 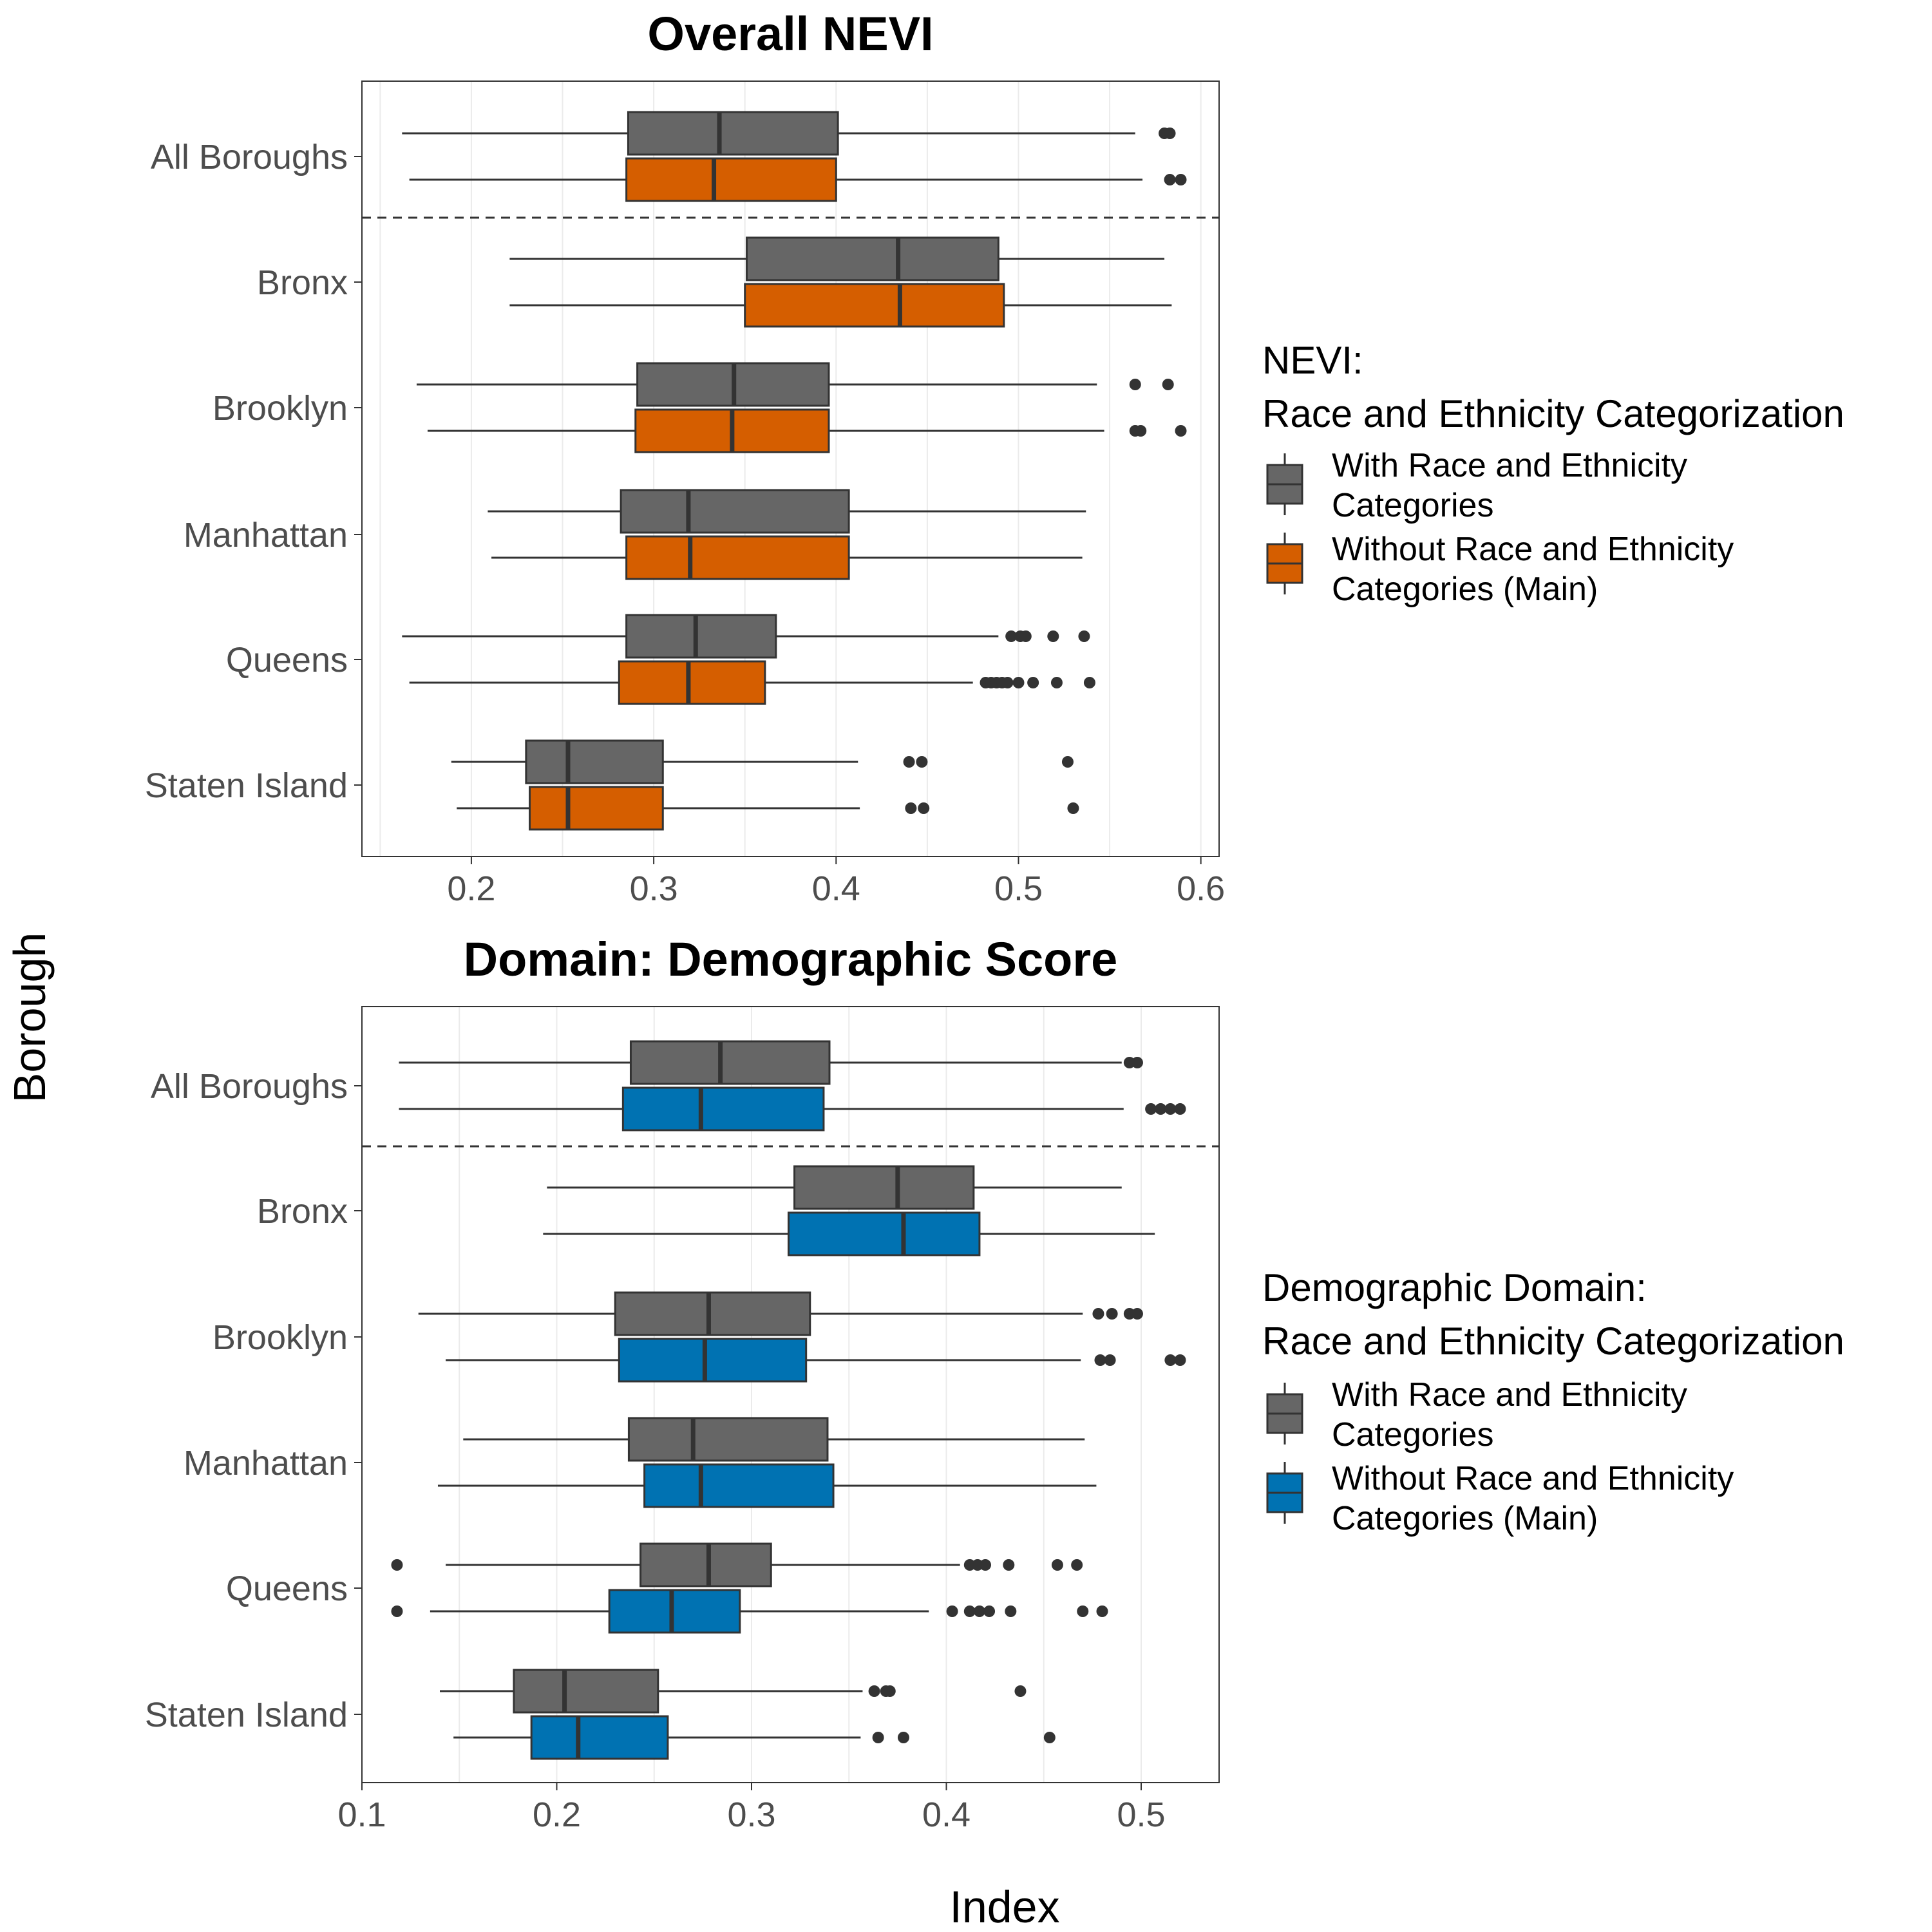 What do you see at coordinates (30, 1018) in the screenshot?
I see `y-axis-title: Borough` at bounding box center [30, 1018].